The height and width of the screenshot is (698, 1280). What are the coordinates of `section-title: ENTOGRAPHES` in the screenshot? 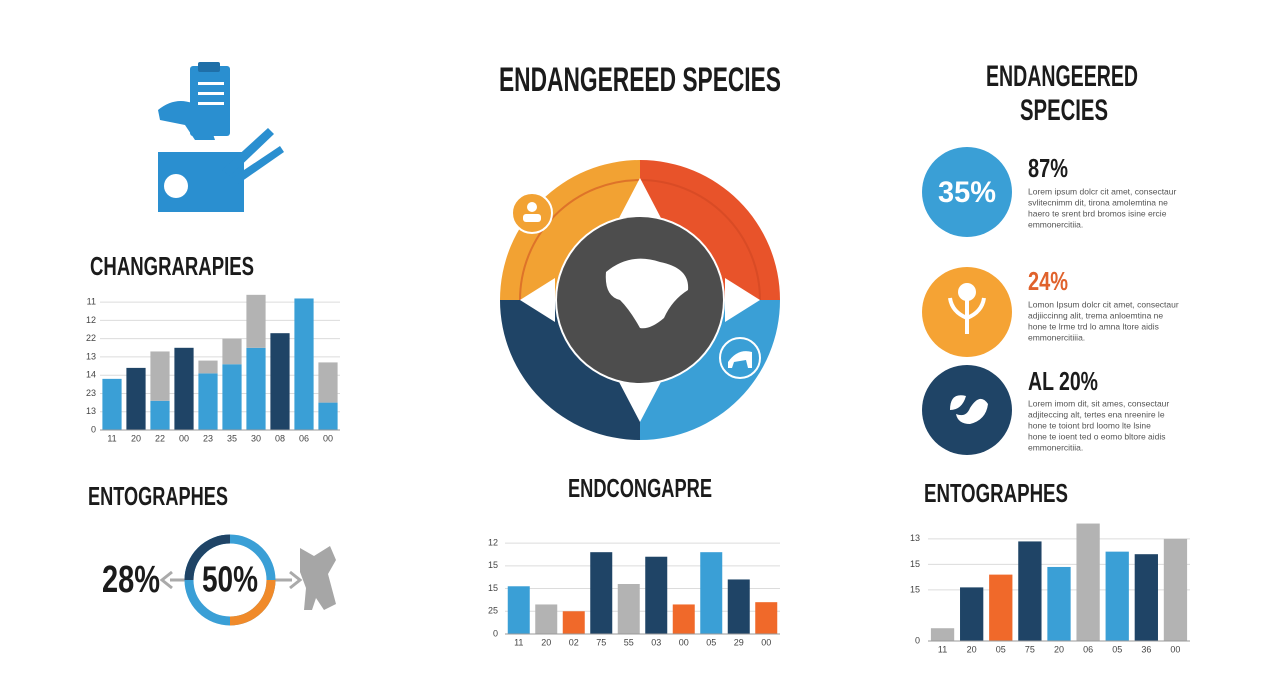 It's located at (158, 496).